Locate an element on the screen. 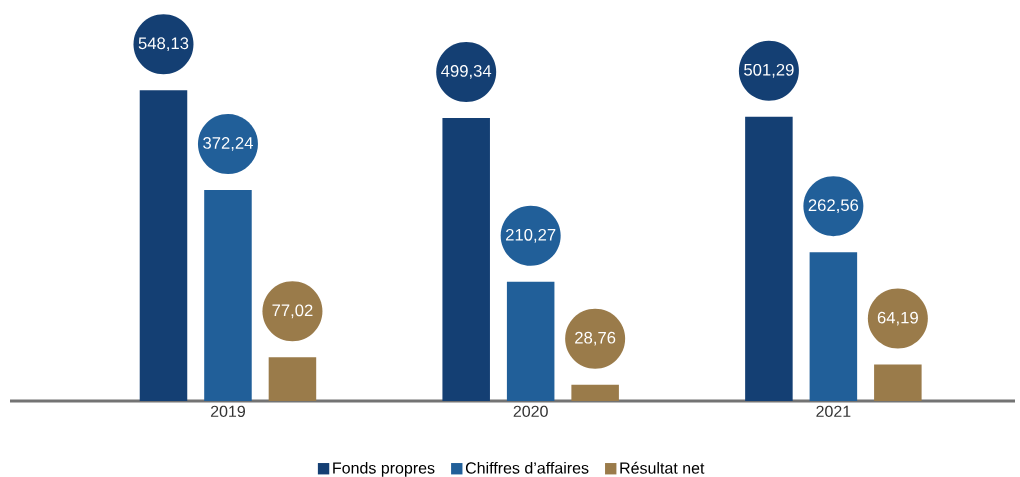 This screenshot has height=477, width=1020. data-label: 548,13 is located at coordinates (163, 44).